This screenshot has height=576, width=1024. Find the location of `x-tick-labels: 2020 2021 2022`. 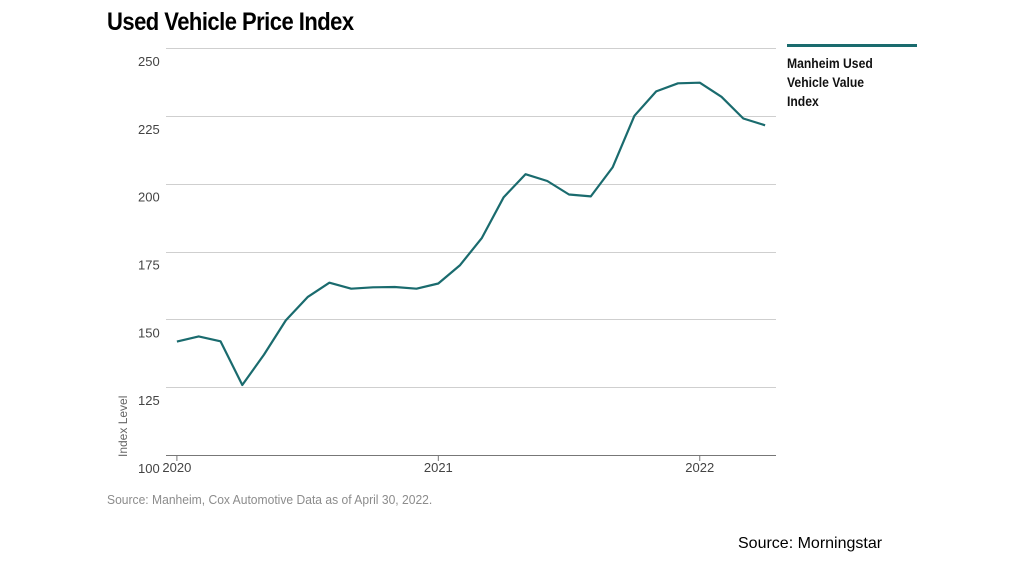

x-tick-labels: 2020 2021 2022 is located at coordinates (438, 465).